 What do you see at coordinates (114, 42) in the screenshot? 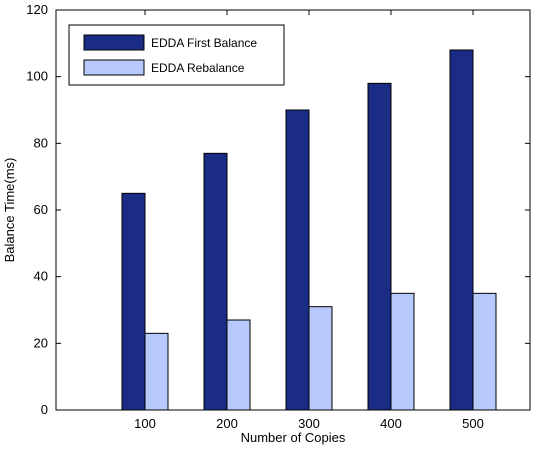
I see `legend-swatch-first-balance` at bounding box center [114, 42].